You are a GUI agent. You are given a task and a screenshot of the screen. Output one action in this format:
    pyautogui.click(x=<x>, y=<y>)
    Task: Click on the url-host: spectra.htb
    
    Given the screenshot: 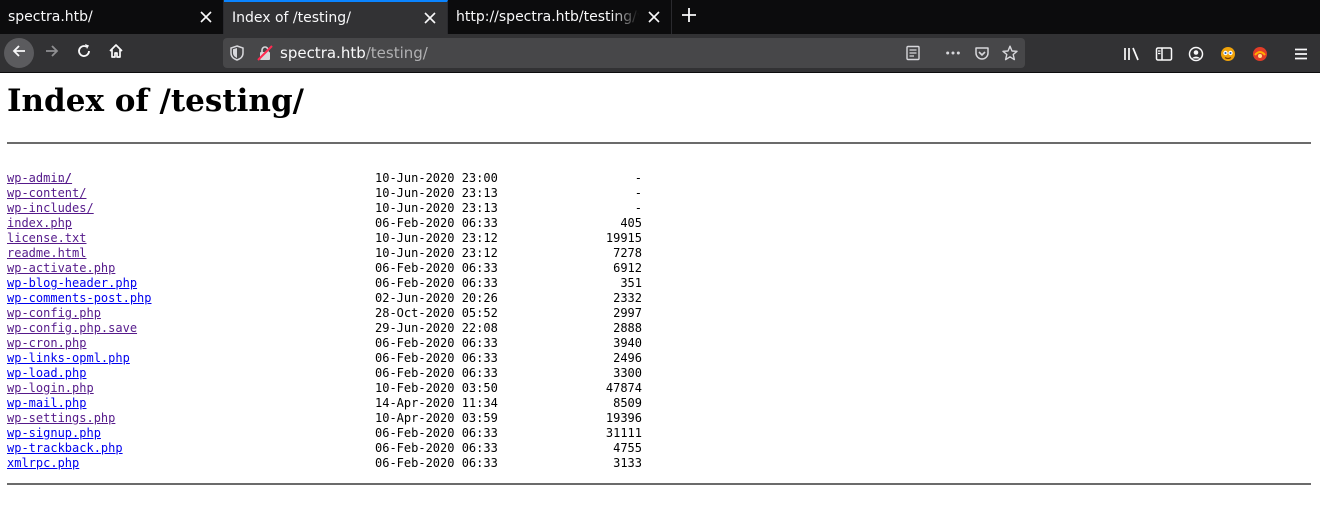 What is the action you would take?
    pyautogui.click(x=323, y=53)
    